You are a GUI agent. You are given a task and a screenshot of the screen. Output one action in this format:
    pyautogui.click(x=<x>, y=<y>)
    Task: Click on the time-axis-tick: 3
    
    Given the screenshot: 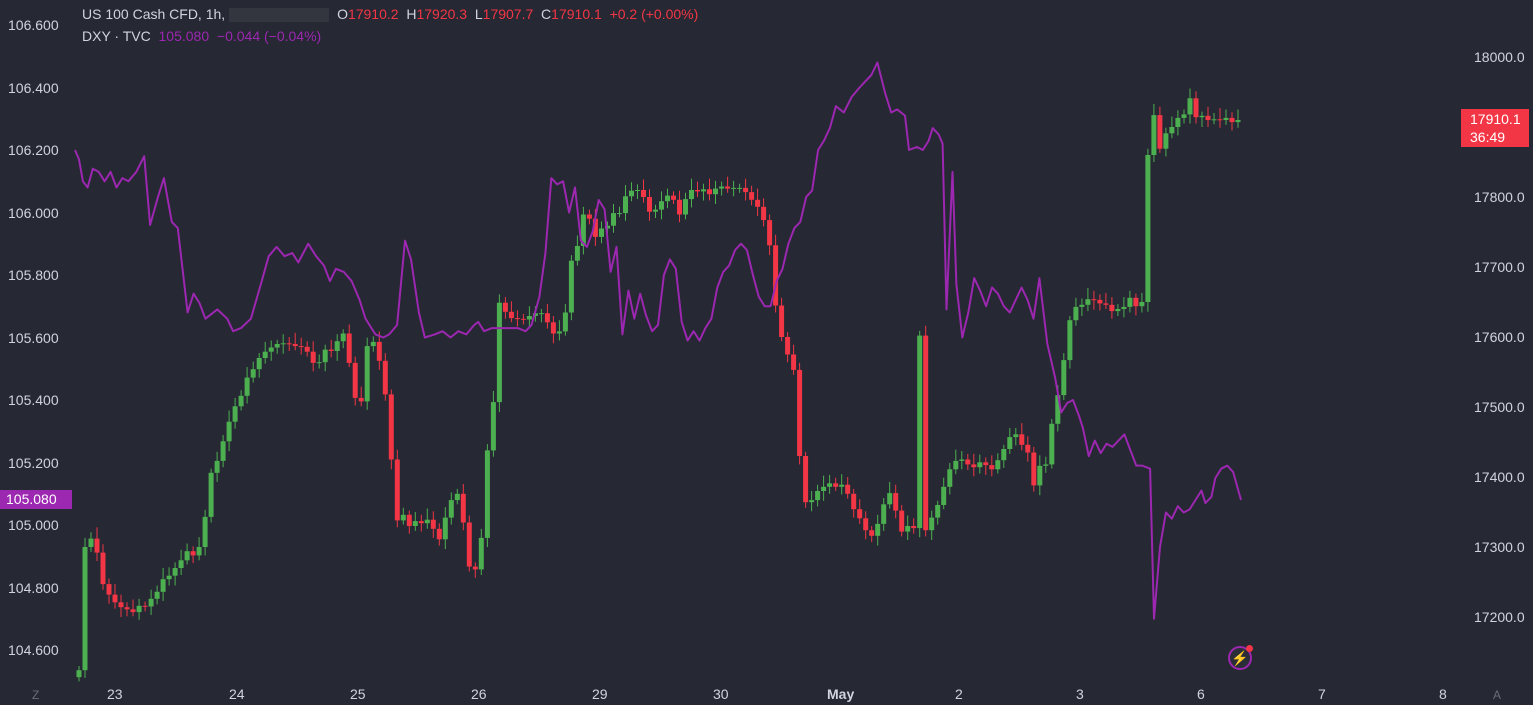 What is the action you would take?
    pyautogui.click(x=1080, y=694)
    